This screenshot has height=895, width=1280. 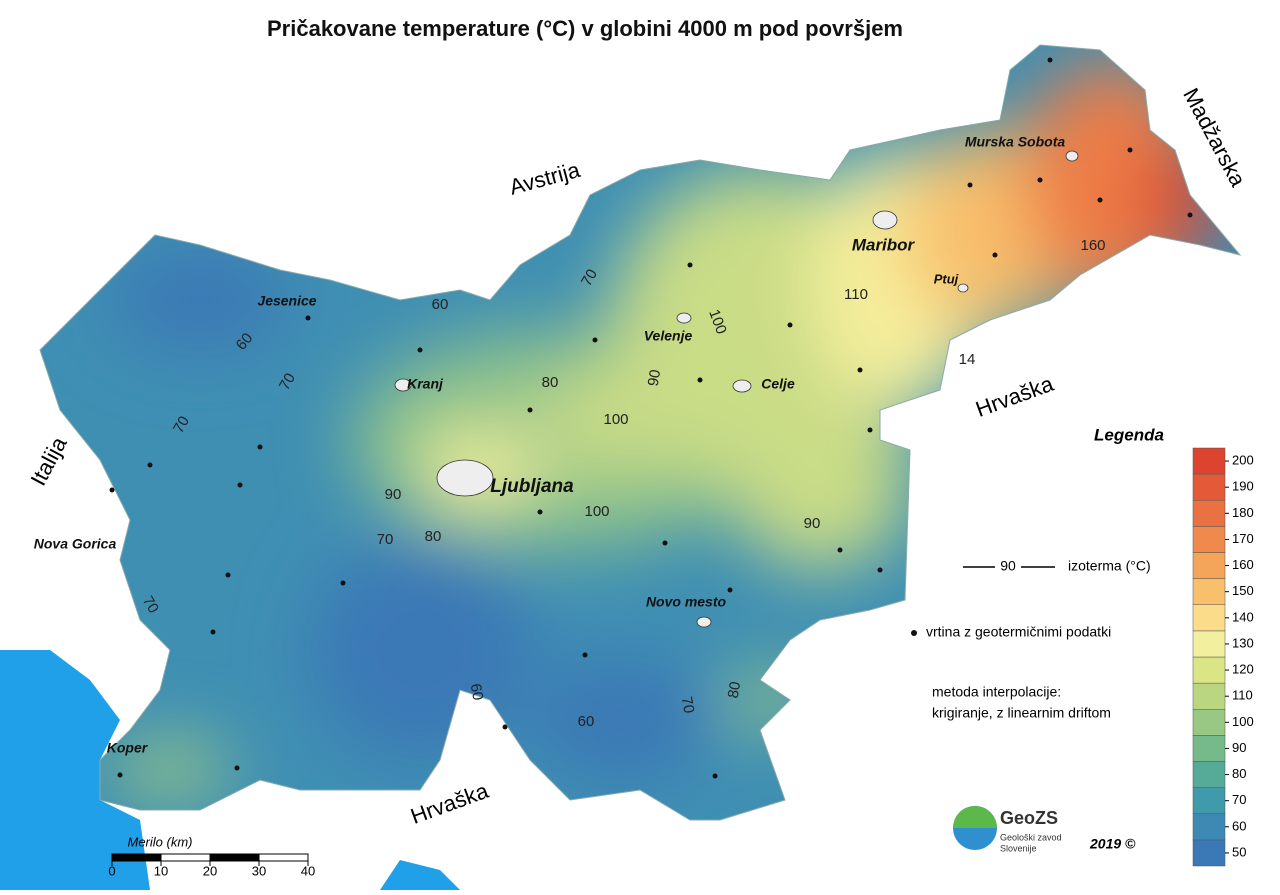 What do you see at coordinates (914, 633) in the screenshot?
I see `legend-borehole-dot` at bounding box center [914, 633].